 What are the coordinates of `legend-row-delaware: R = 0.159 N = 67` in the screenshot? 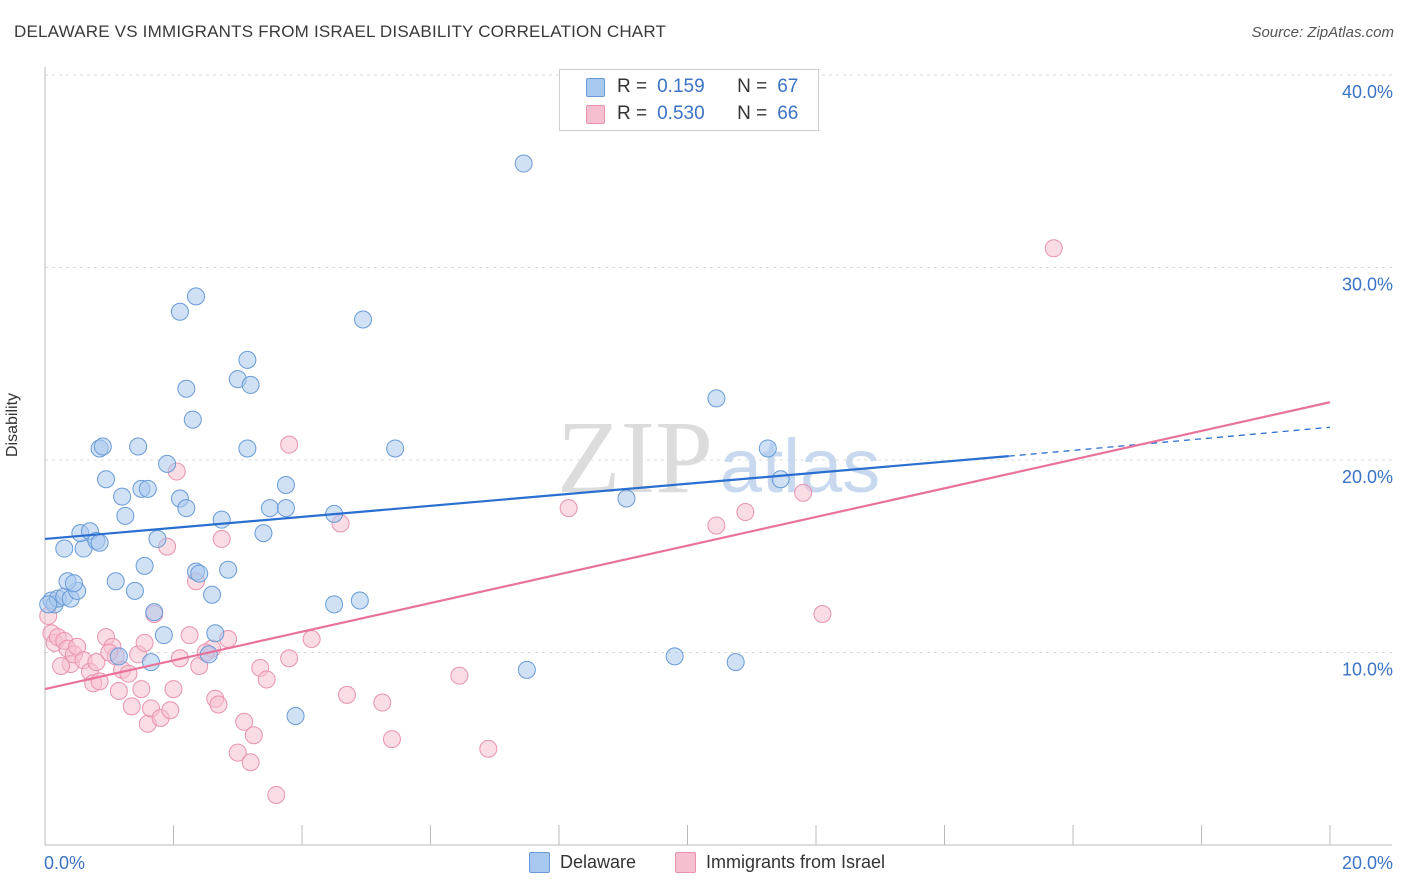 It's located at (692, 87).